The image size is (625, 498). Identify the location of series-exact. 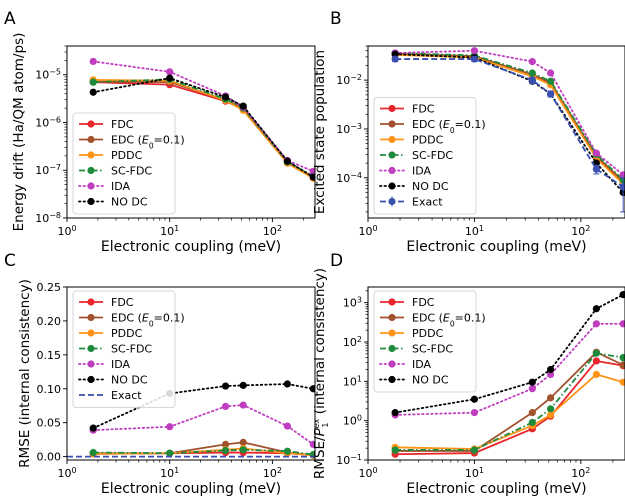
(508, 134).